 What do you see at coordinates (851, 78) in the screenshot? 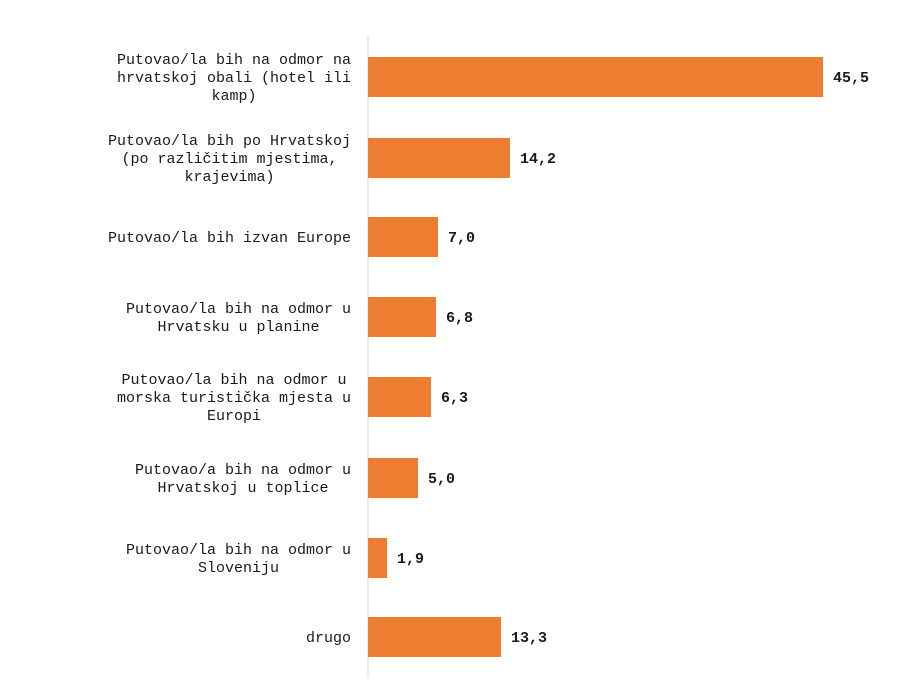
I see `bar-value-label: 45,5` at bounding box center [851, 78].